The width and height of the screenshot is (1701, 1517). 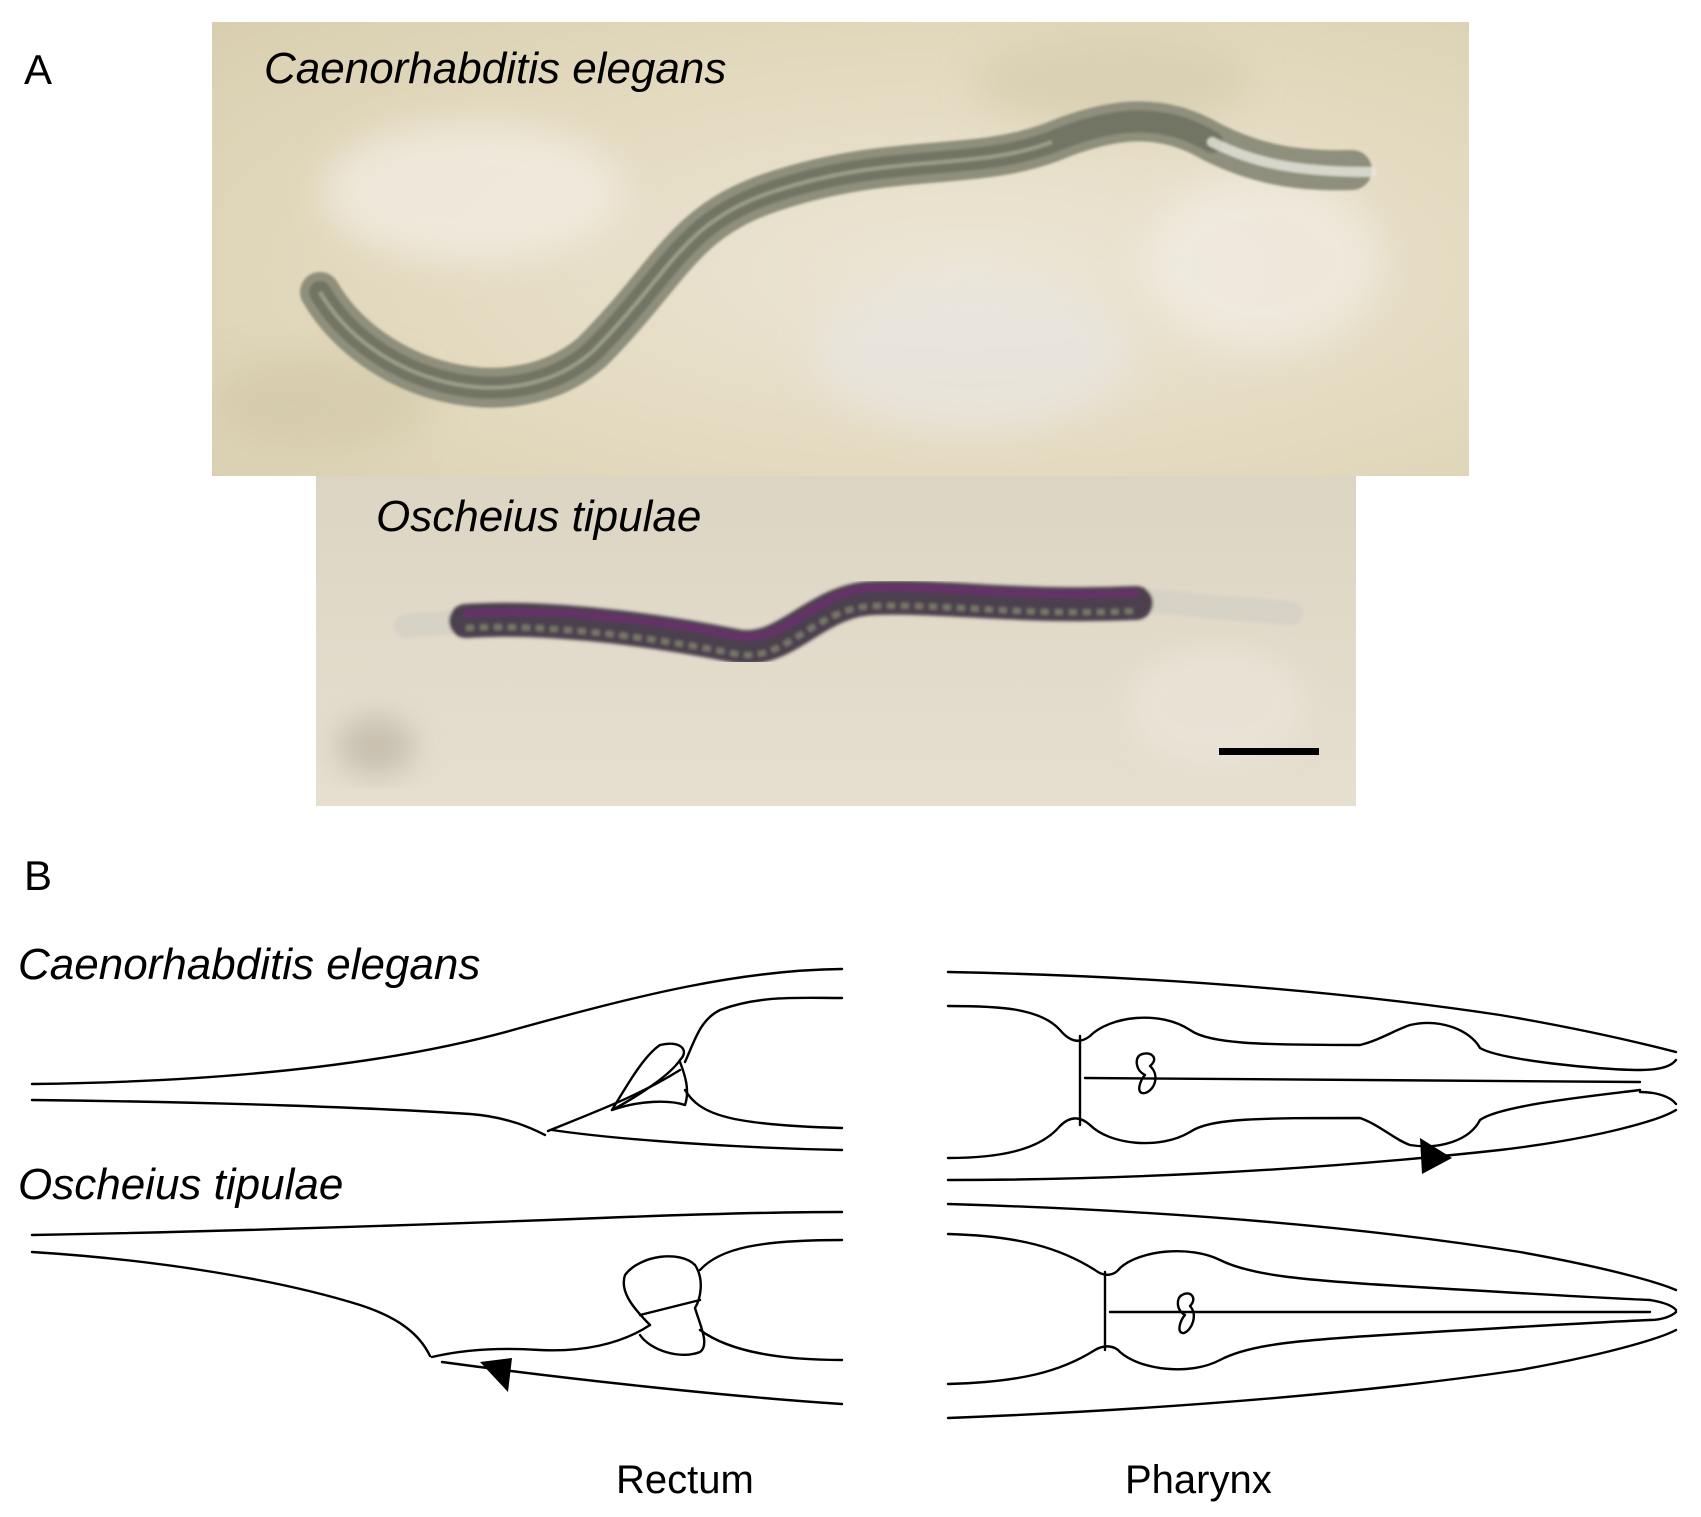 I want to click on photo-label-caenorhabditis-elegans: Caenorhabditis elegans, so click(x=495, y=68).